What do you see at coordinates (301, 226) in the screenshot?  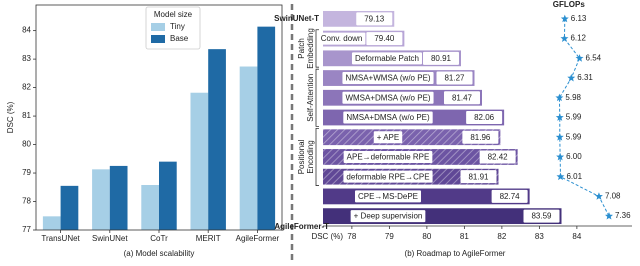 I see `annotation: AgileFormer-T` at bounding box center [301, 226].